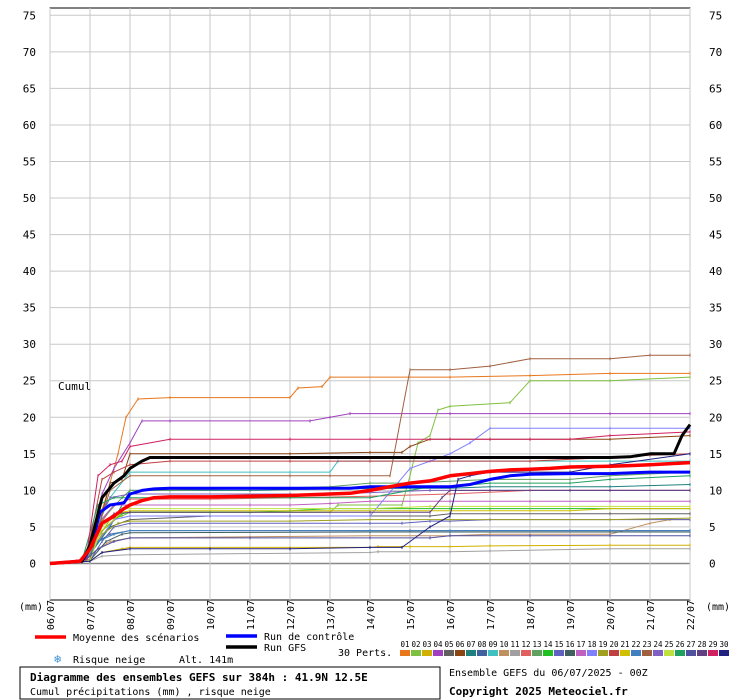  Describe the element at coordinates (491, 615) in the screenshot. I see `x-tick-label: 17/07` at that location.